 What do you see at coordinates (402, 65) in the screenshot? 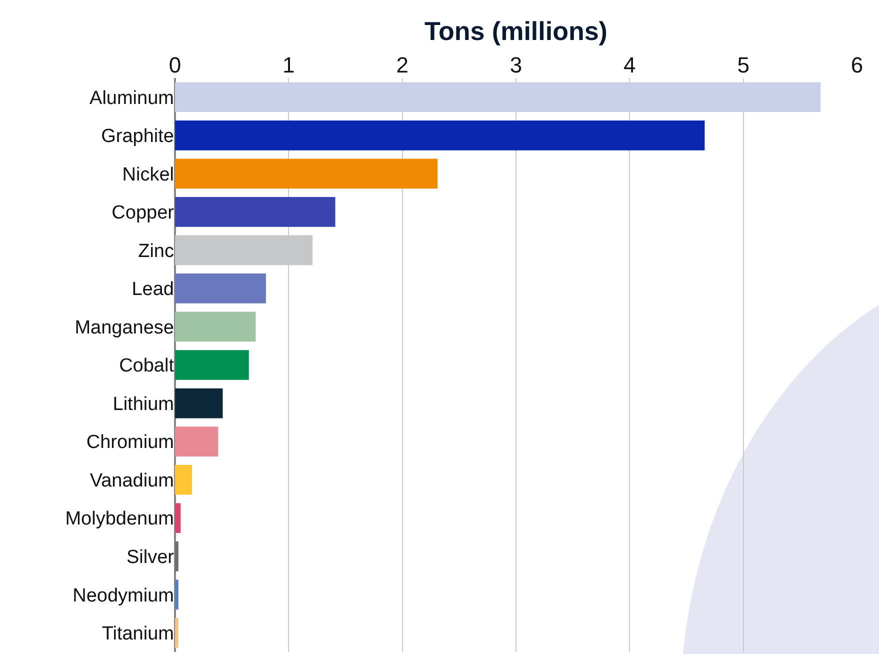
I see `x-tick-label: 2` at bounding box center [402, 65].